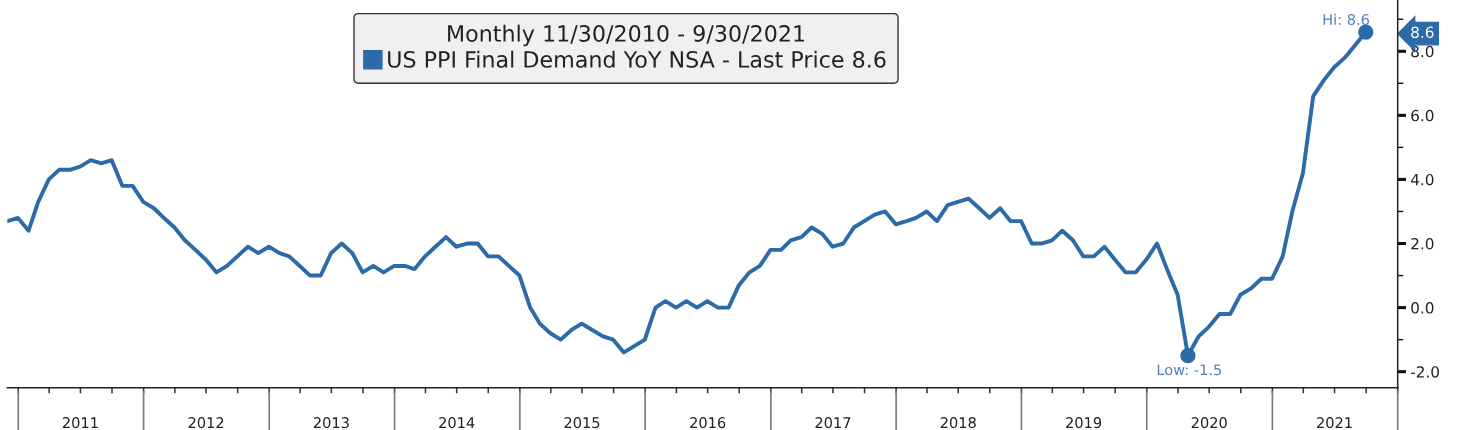 This screenshot has width=1460, height=430. I want to click on annotation: Hi: 8.6, so click(1346, 19).